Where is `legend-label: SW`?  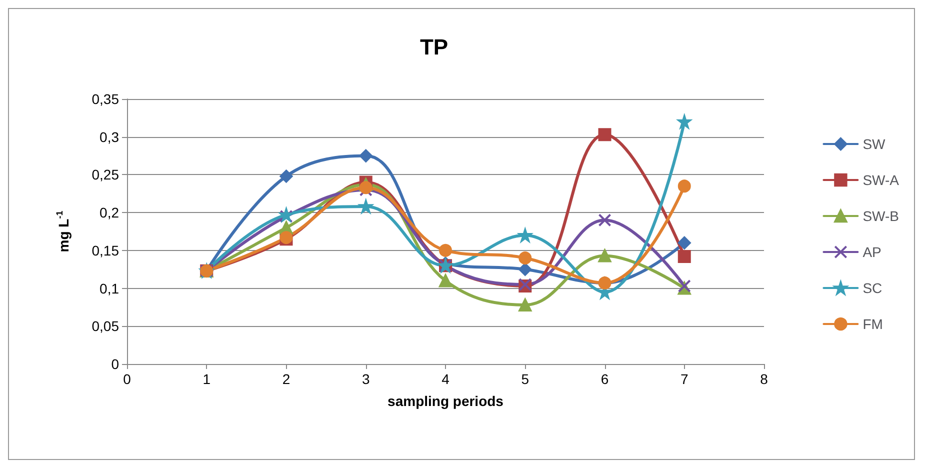
legend-label: SW is located at coordinates (874, 144).